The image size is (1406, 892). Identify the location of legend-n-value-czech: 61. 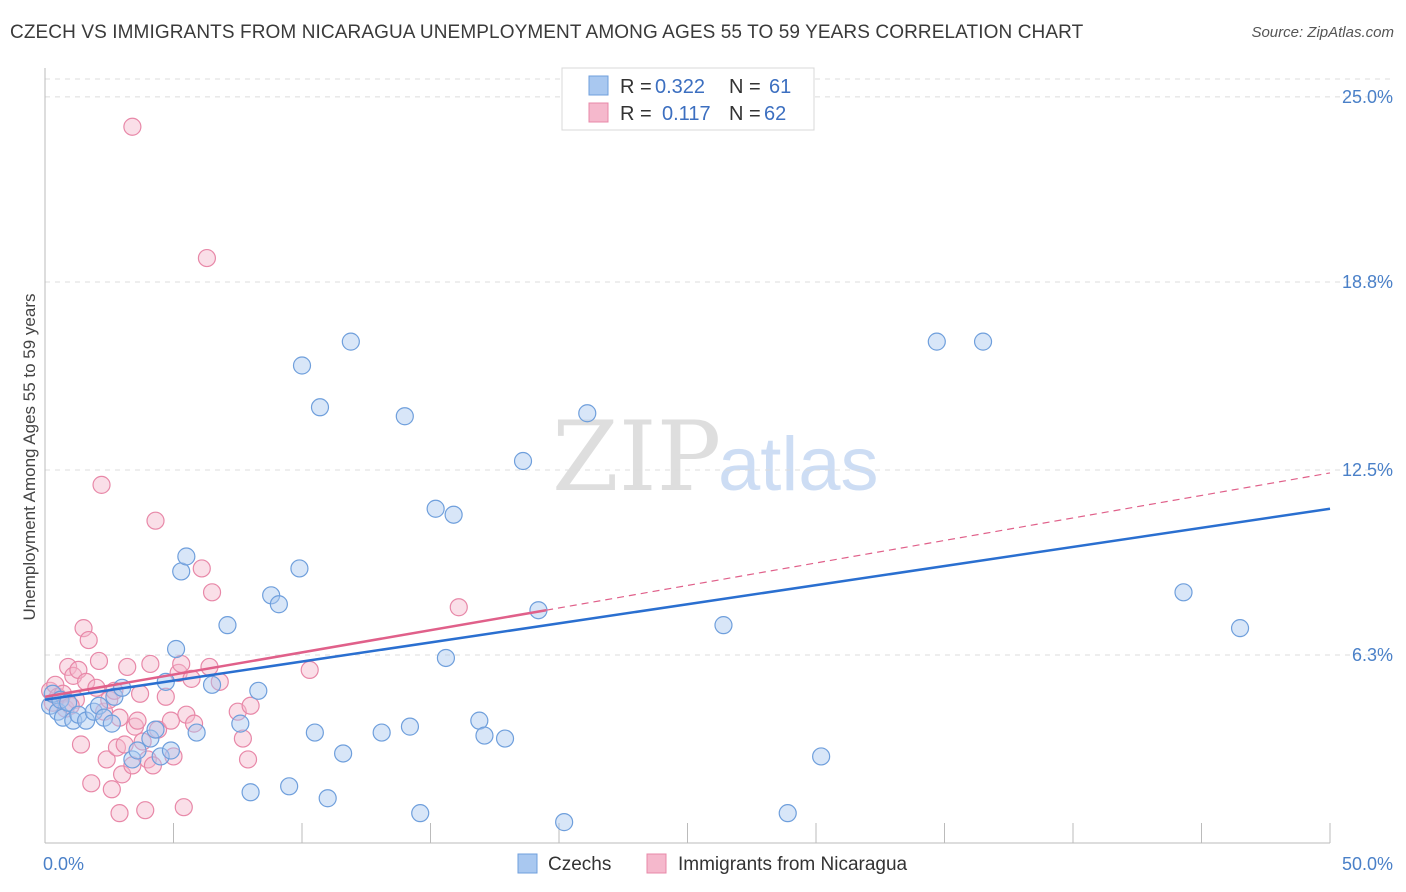
(780, 87).